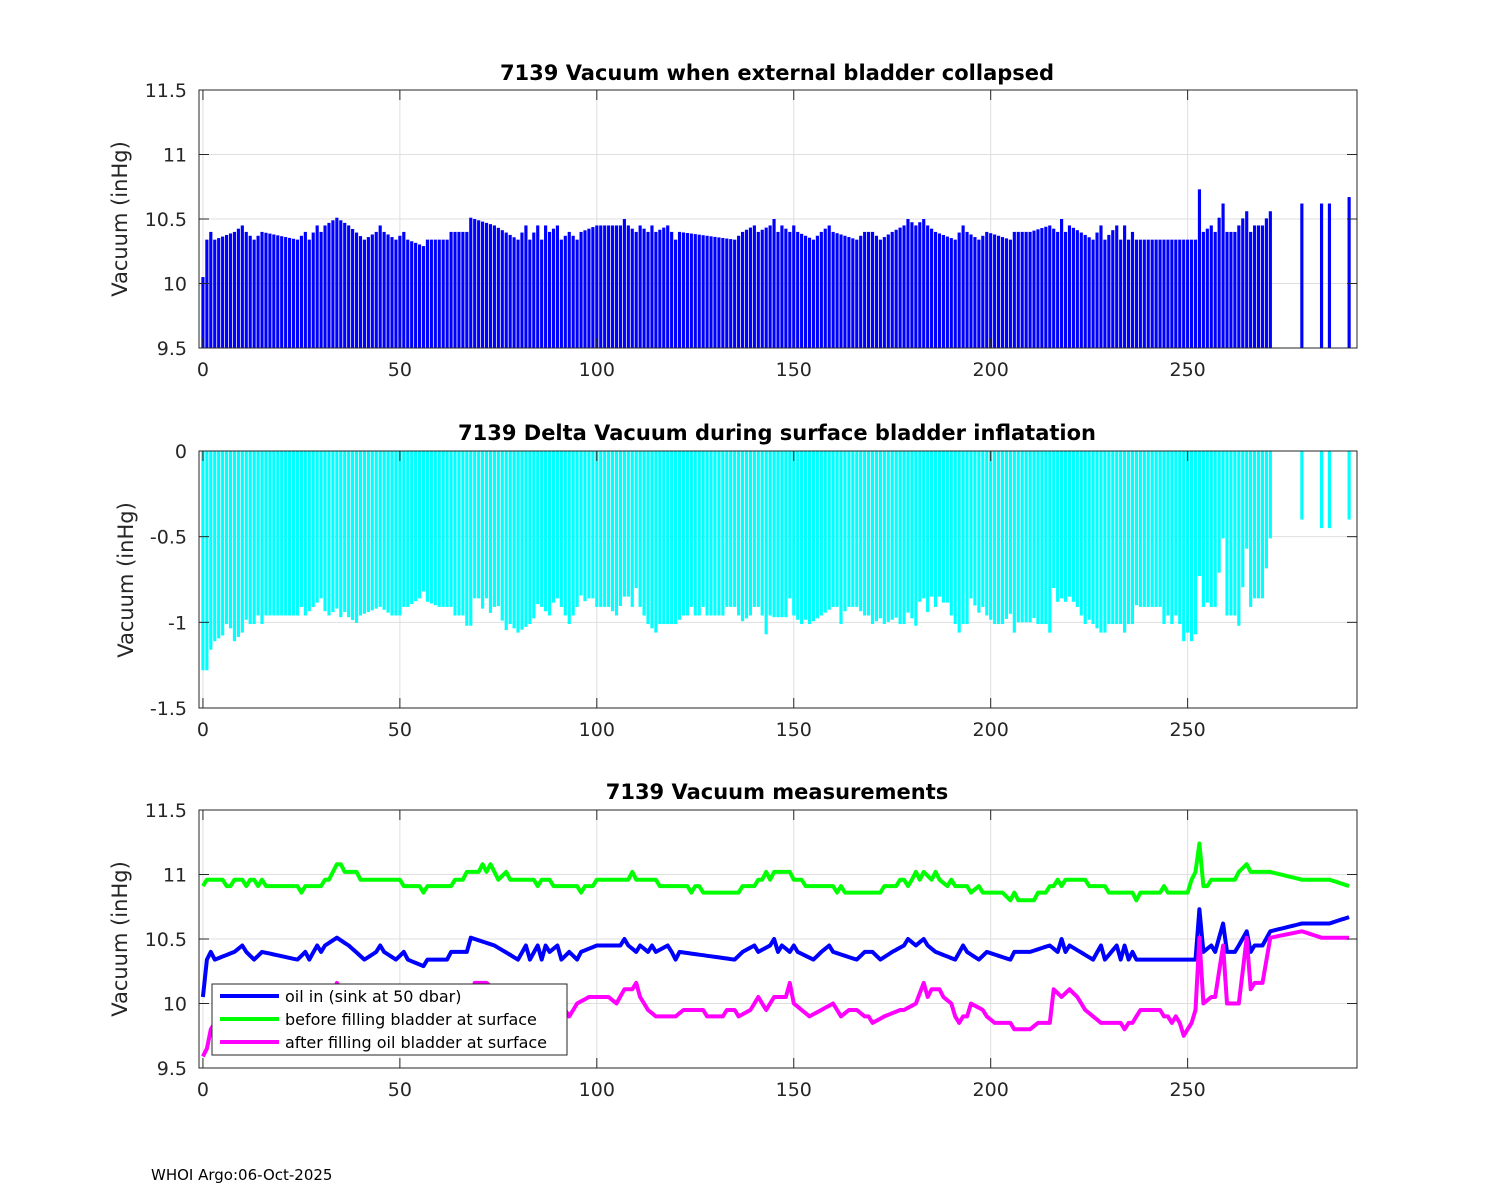  Describe the element at coordinates (166, 220) in the screenshot. I see `panel1-ytick-label-2: 10.5` at that location.